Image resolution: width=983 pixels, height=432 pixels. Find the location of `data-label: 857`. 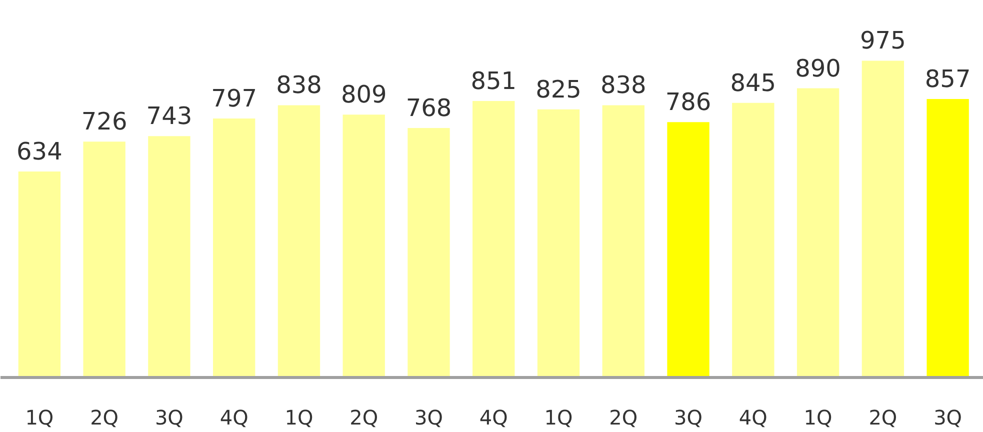

data-label: 857 is located at coordinates (947, 79).